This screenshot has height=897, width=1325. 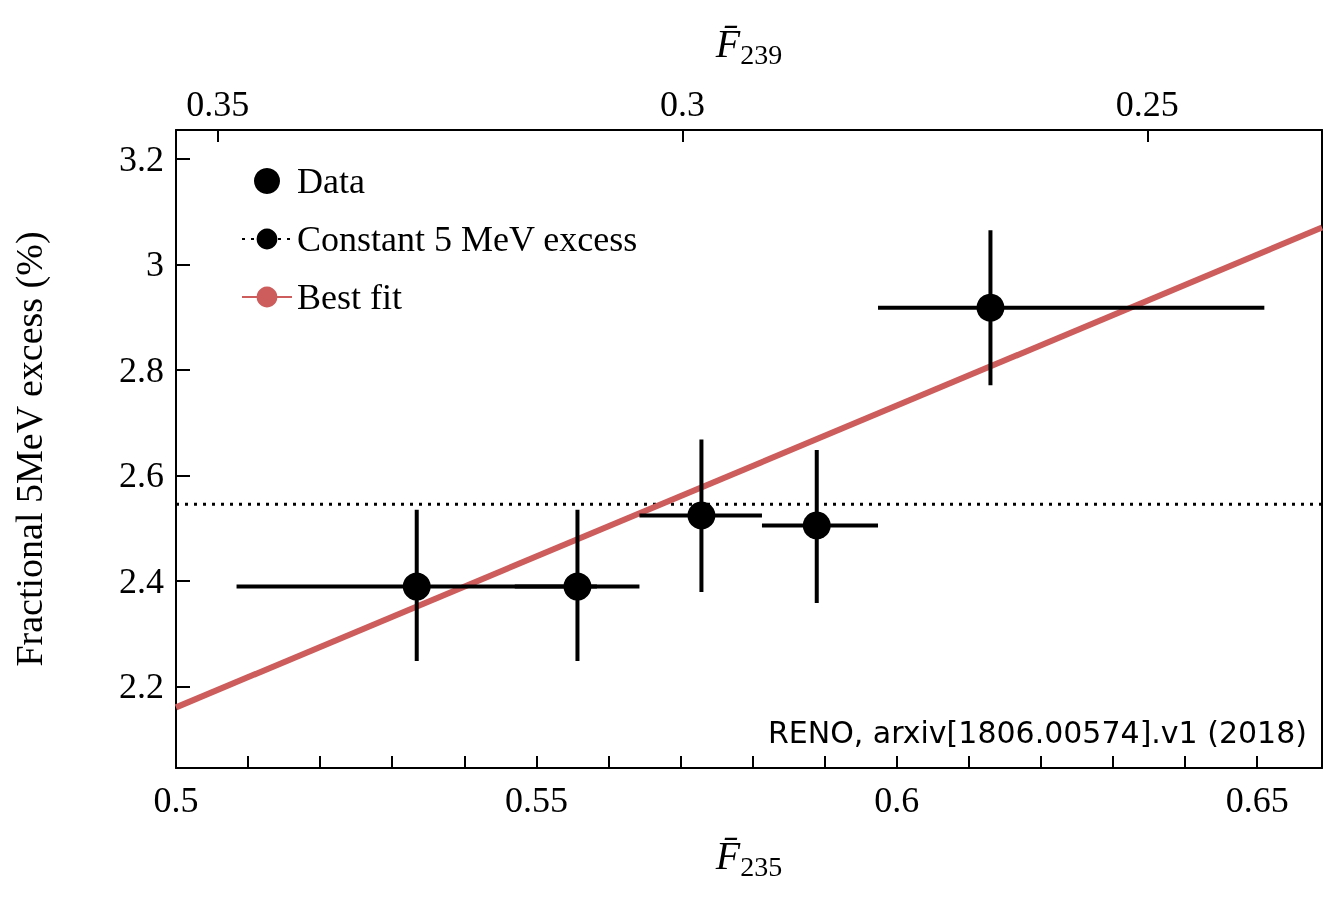 What do you see at coordinates (1037, 732) in the screenshot?
I see `annotation: RENO, arxiv[1806.00574].v1 (2018)` at bounding box center [1037, 732].